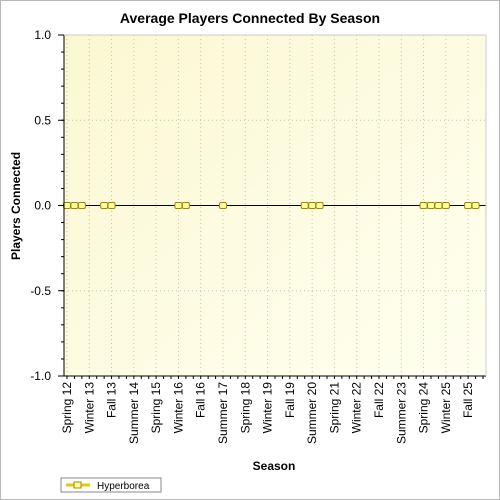 The height and width of the screenshot is (500, 500). Describe the element at coordinates (123, 486) in the screenshot. I see `legend-entry-hyperborea: Hyperborea` at that location.